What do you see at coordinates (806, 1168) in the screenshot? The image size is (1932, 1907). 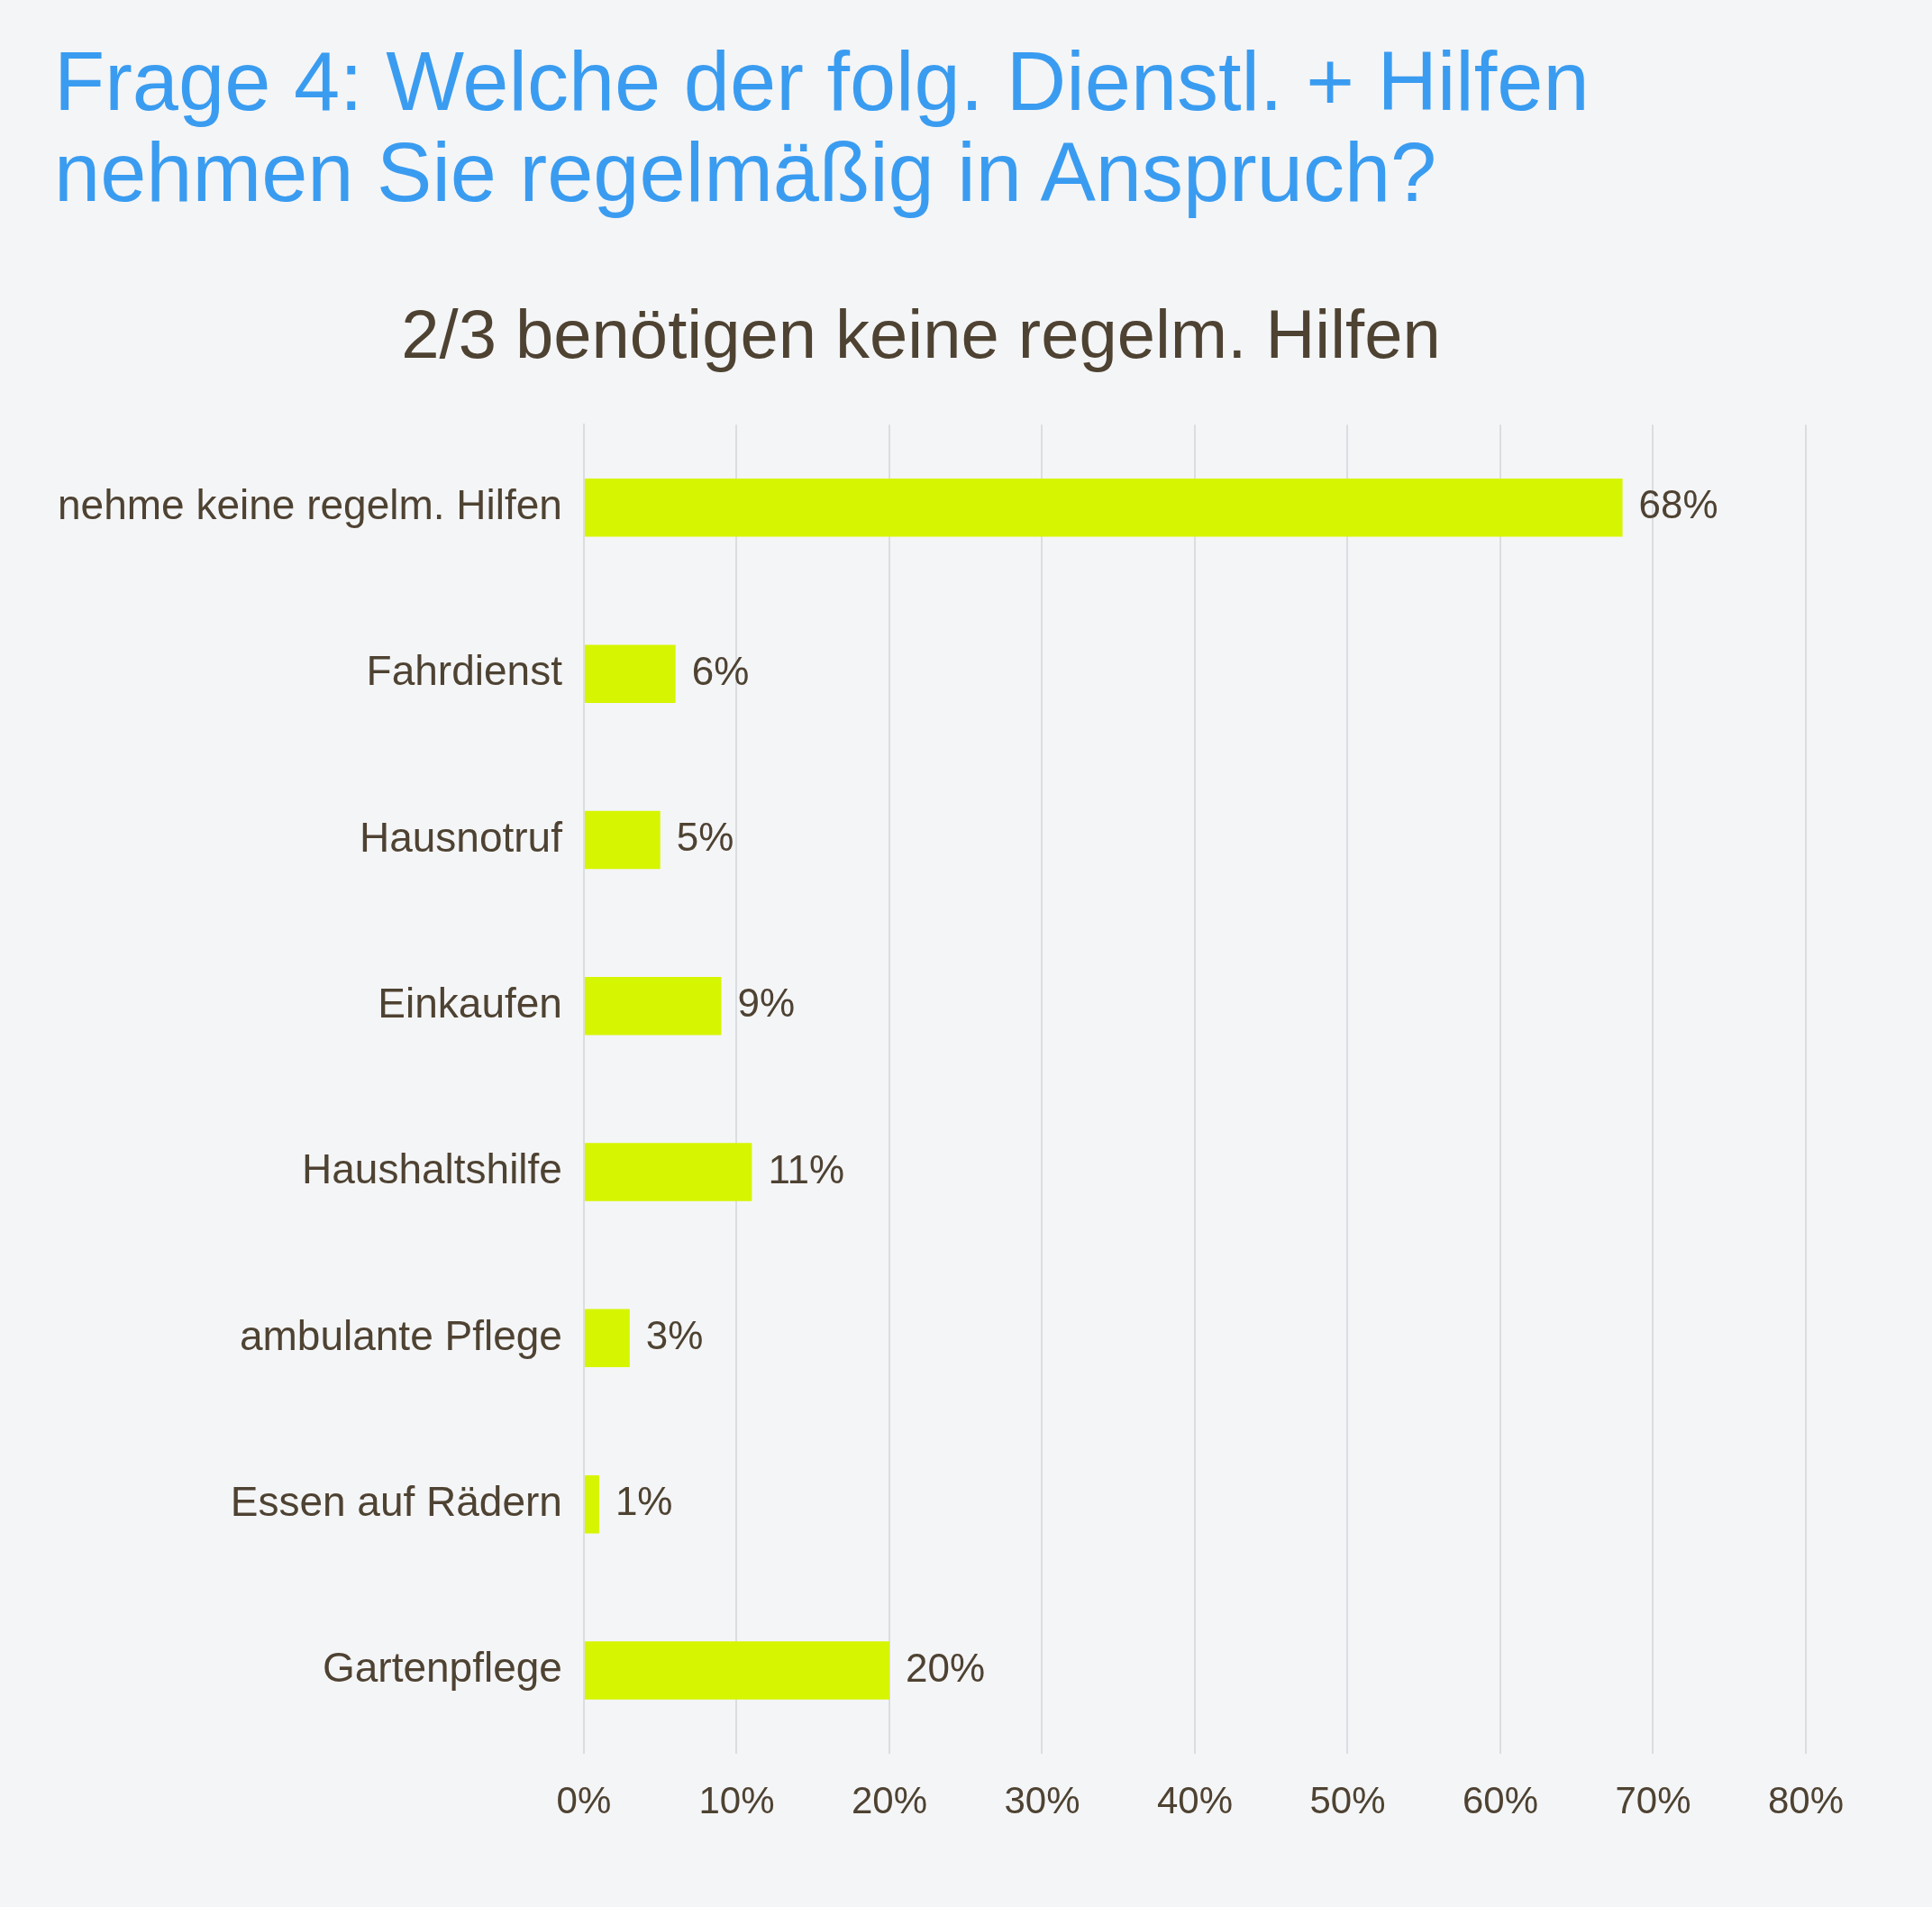 I see `data-label: 11%` at bounding box center [806, 1168].